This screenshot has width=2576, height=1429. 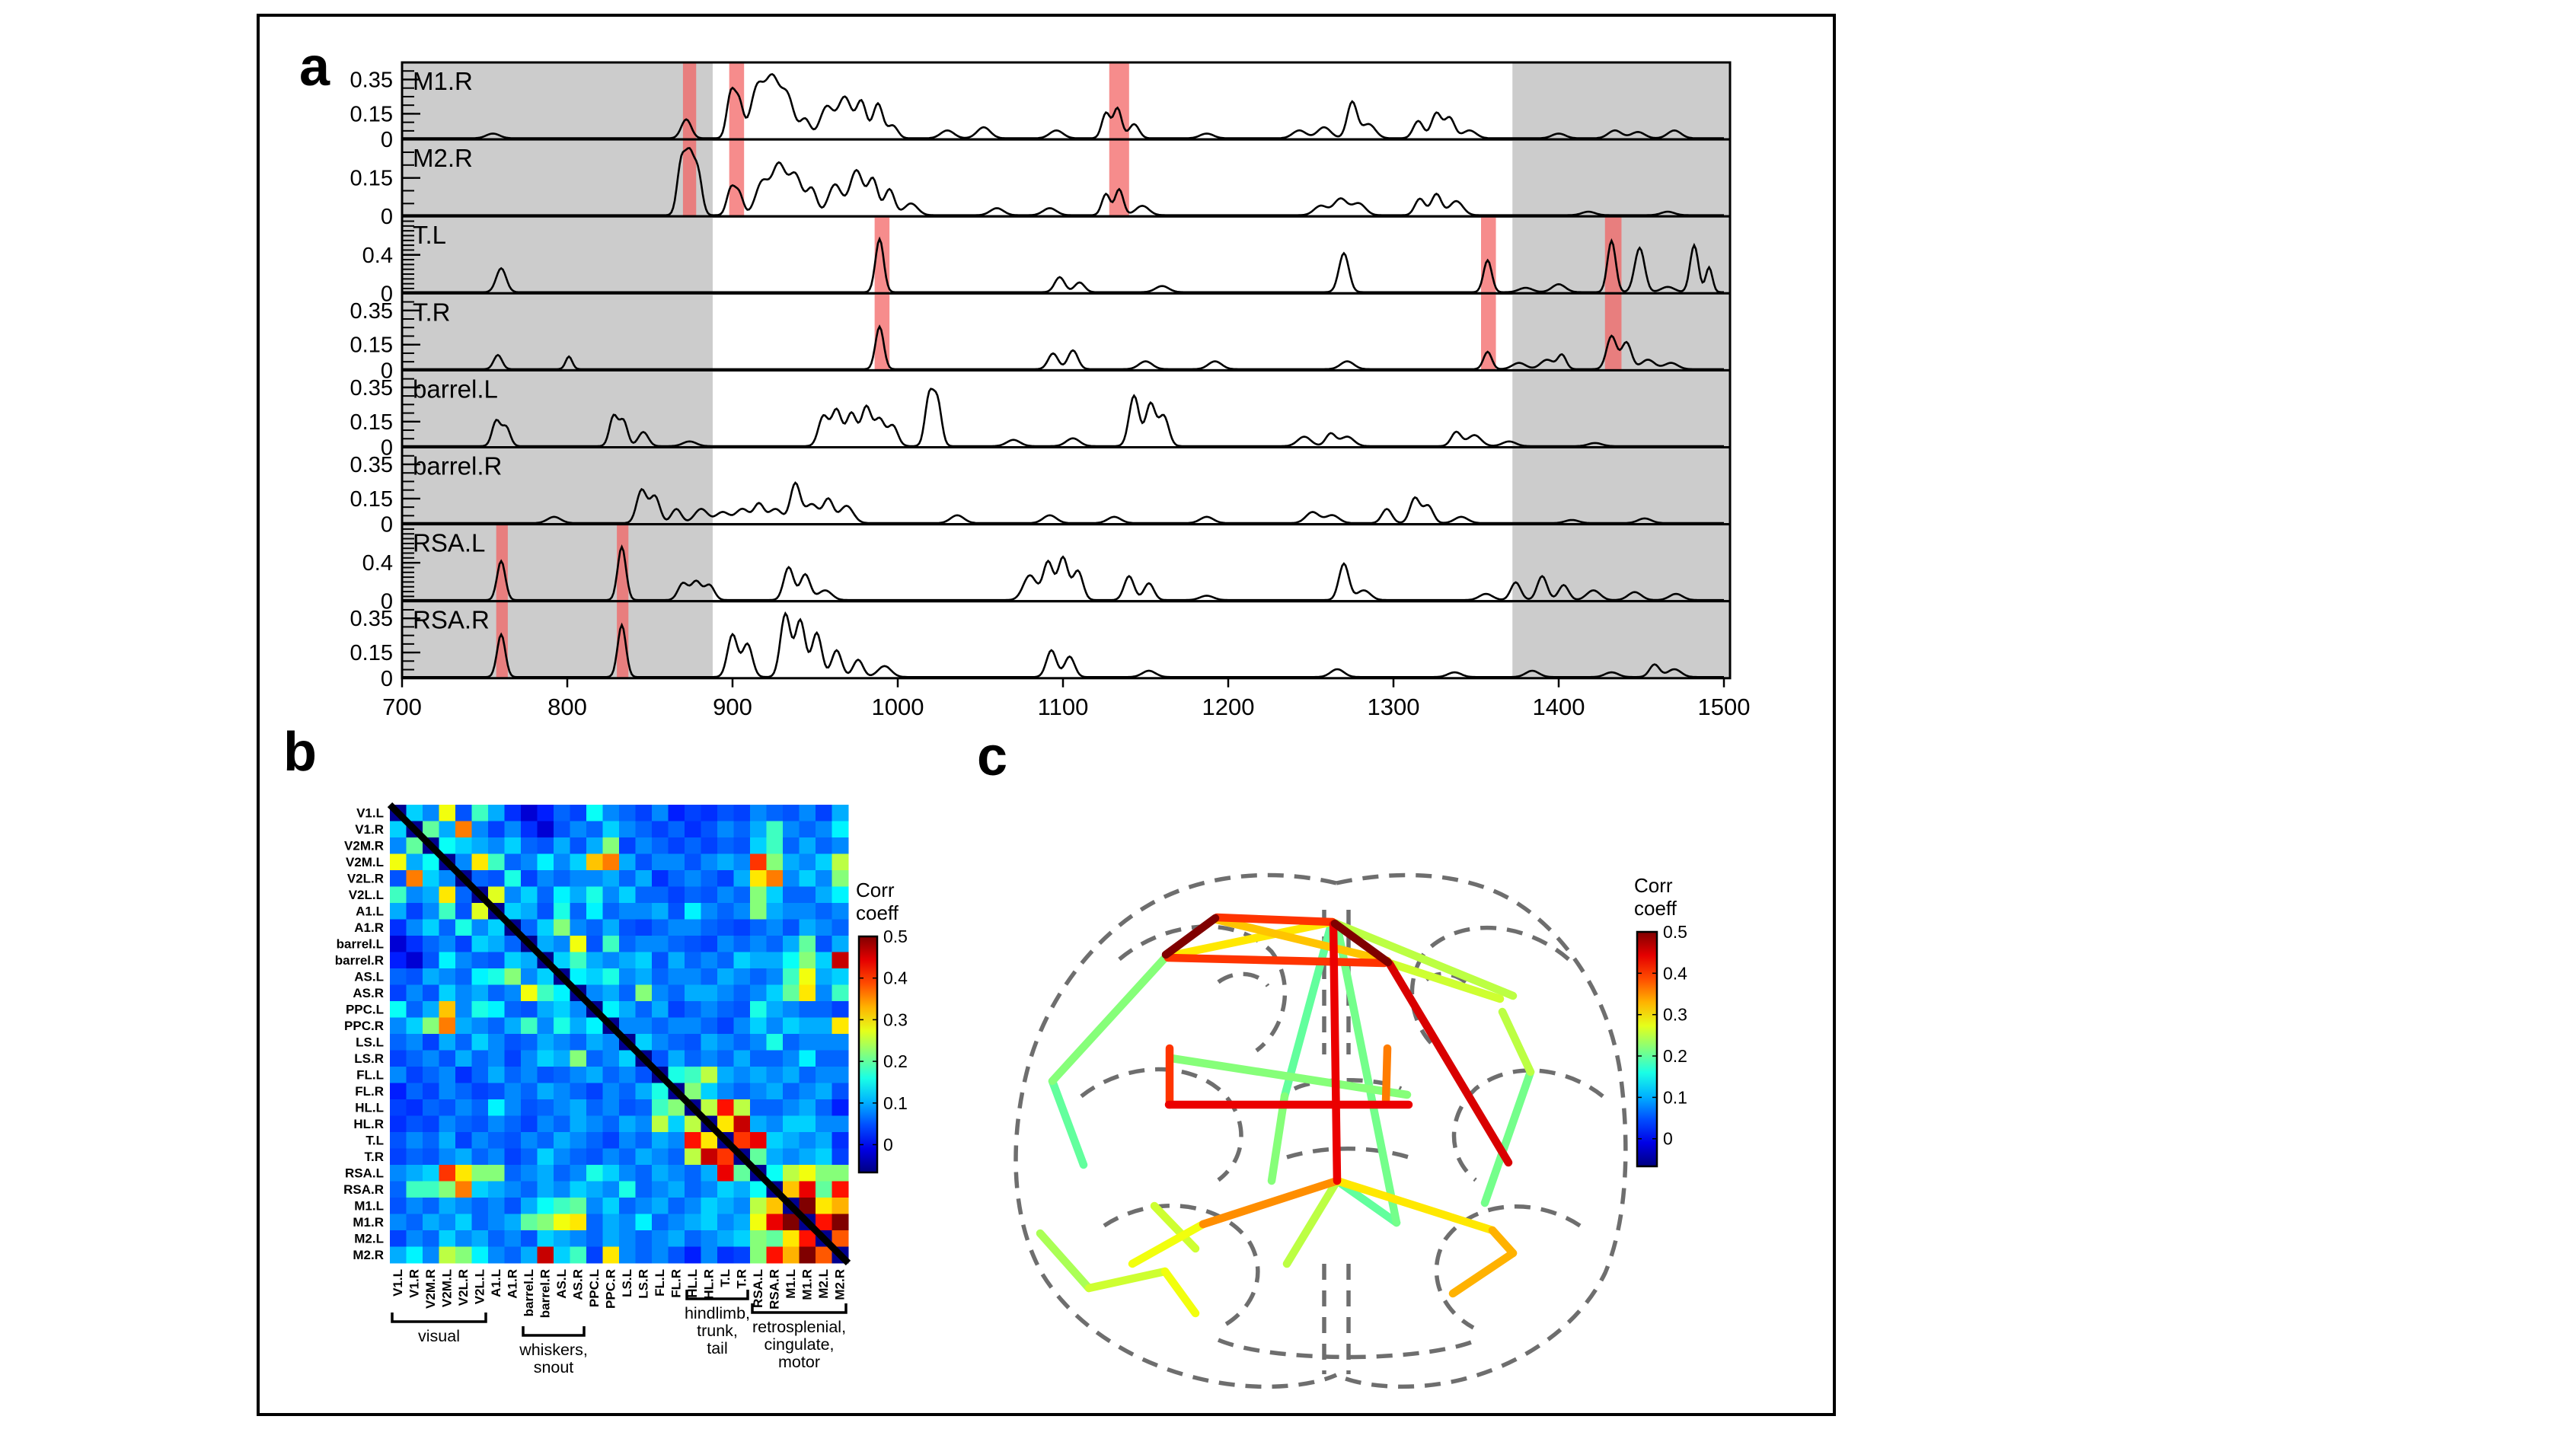 I want to click on region-label: RSA.L, so click(x=449, y=543).